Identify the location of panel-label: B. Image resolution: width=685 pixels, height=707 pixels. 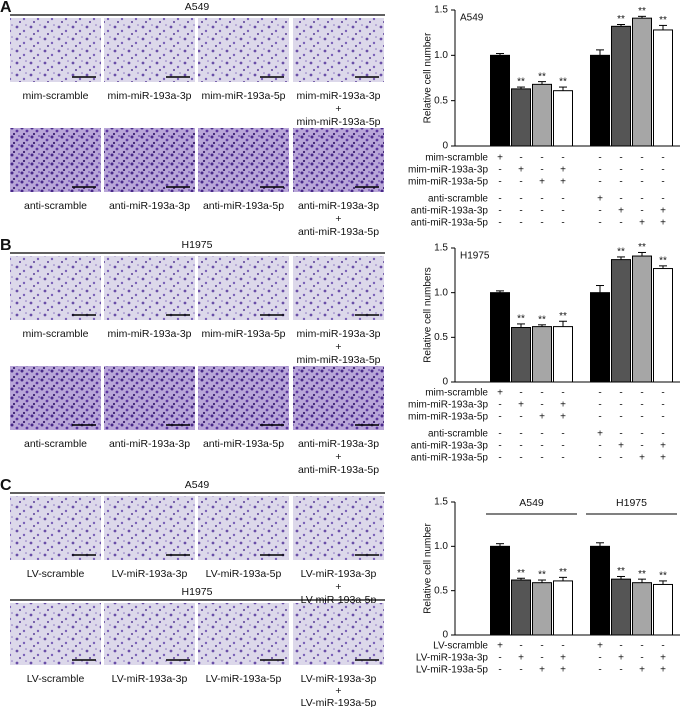
(6, 245).